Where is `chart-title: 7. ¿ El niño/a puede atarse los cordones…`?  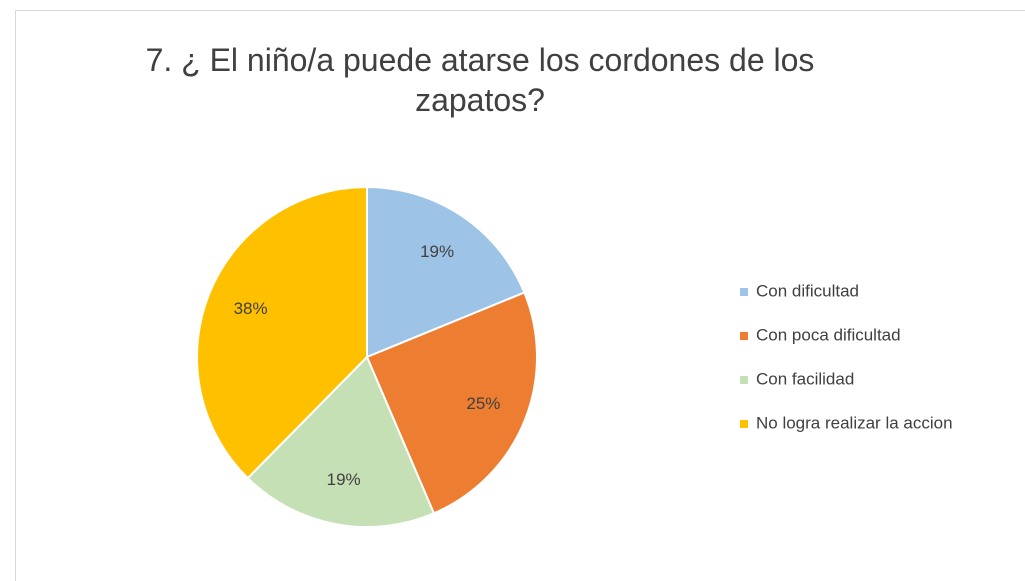
chart-title: 7. ¿ El niño/a puede atarse los cordones… is located at coordinates (480, 80).